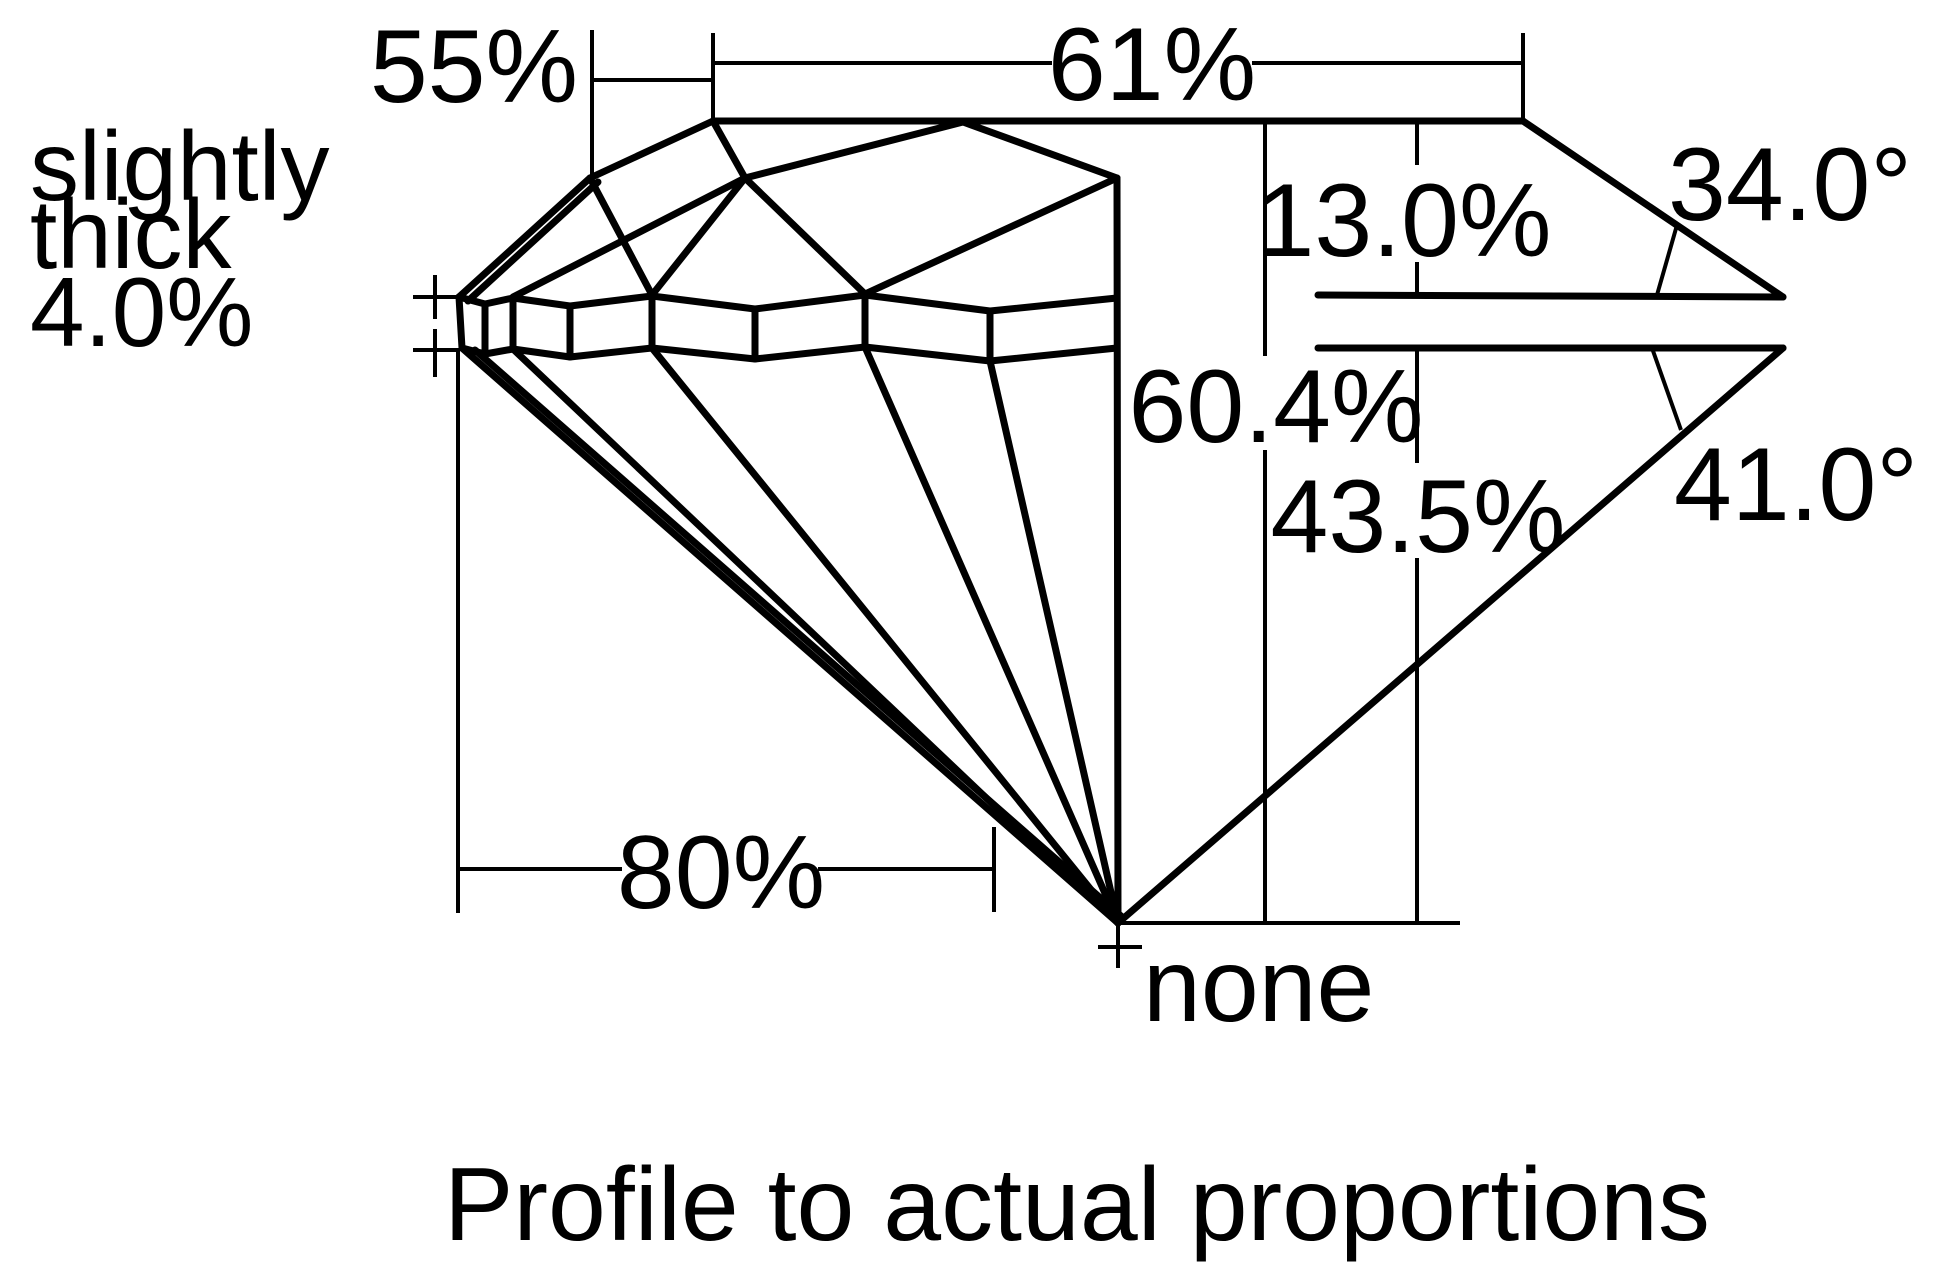 This screenshot has height=1274, width=1946. I want to click on star-length-label: 55%, so click(474, 67).